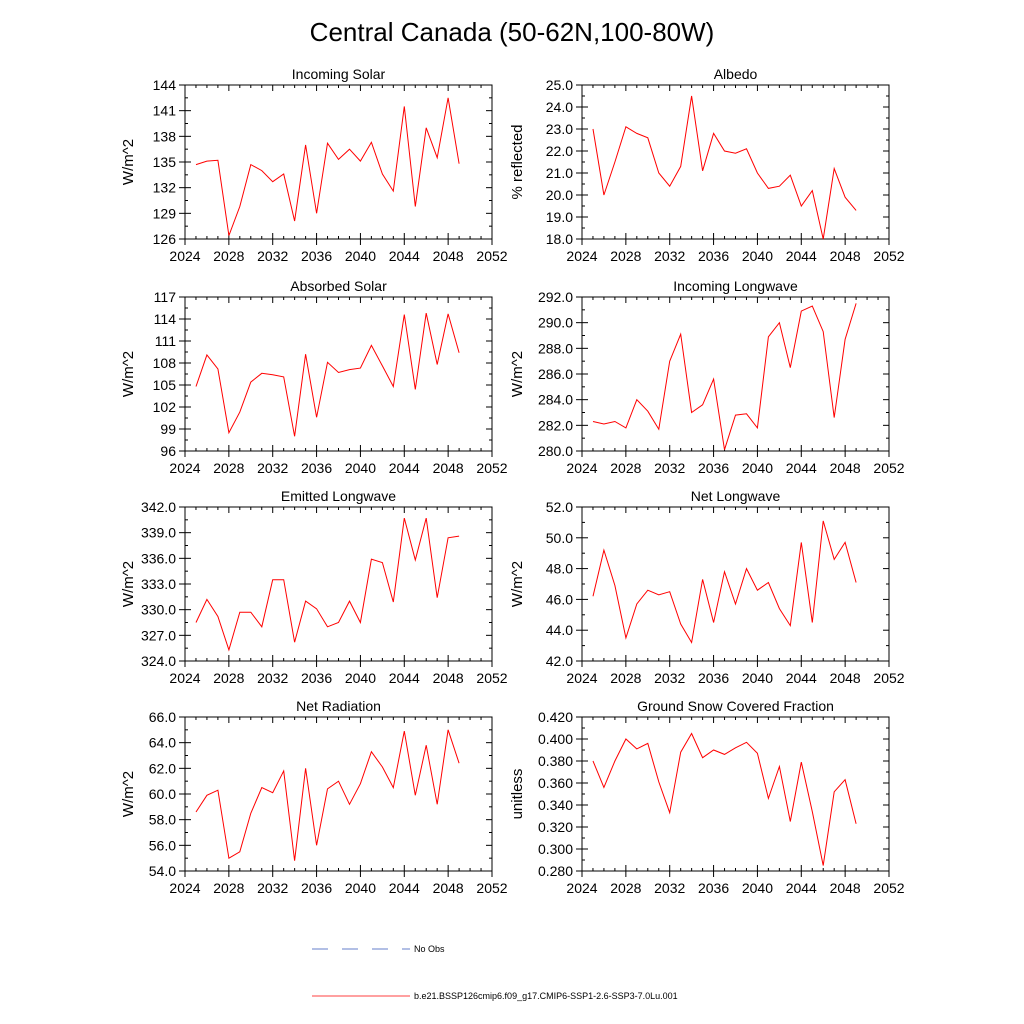  Describe the element at coordinates (338, 286) in the screenshot. I see `panel-title: Absorbed Solar` at that location.